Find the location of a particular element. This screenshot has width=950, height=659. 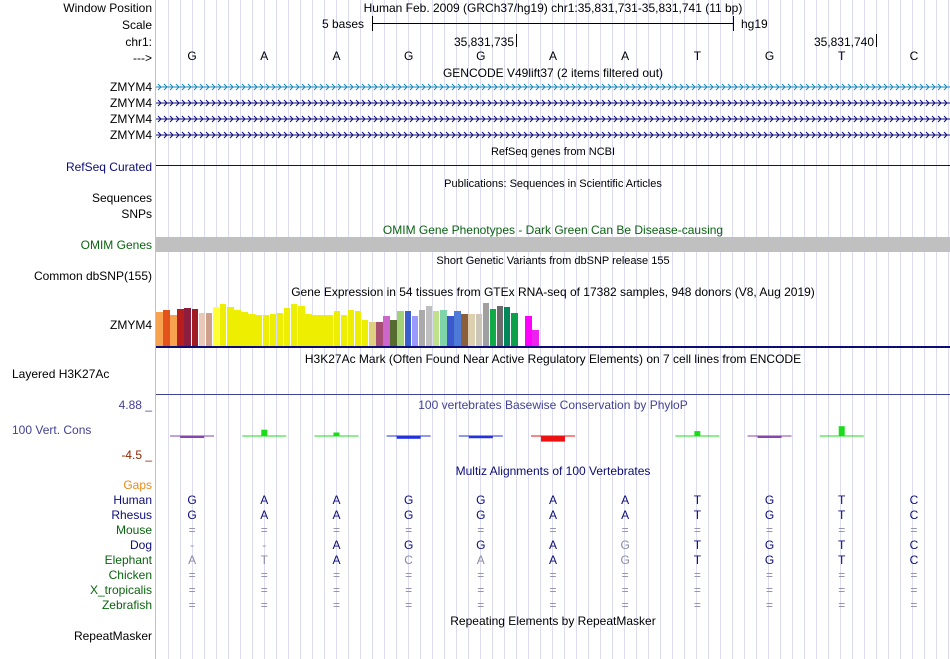

species-label: Human is located at coordinates (132, 500).